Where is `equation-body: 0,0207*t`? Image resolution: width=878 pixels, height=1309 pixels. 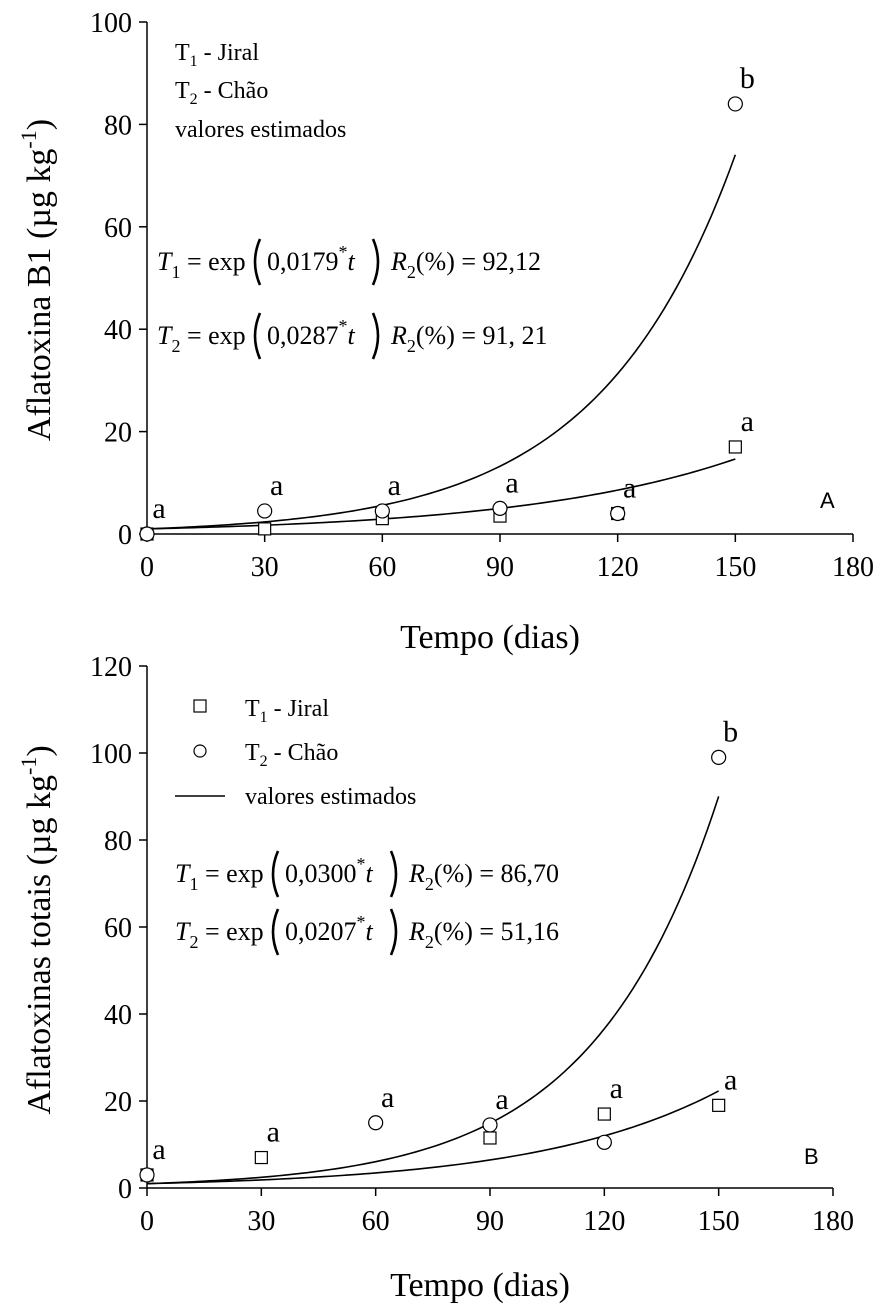 equation-body: 0,0207*t is located at coordinates (329, 929).